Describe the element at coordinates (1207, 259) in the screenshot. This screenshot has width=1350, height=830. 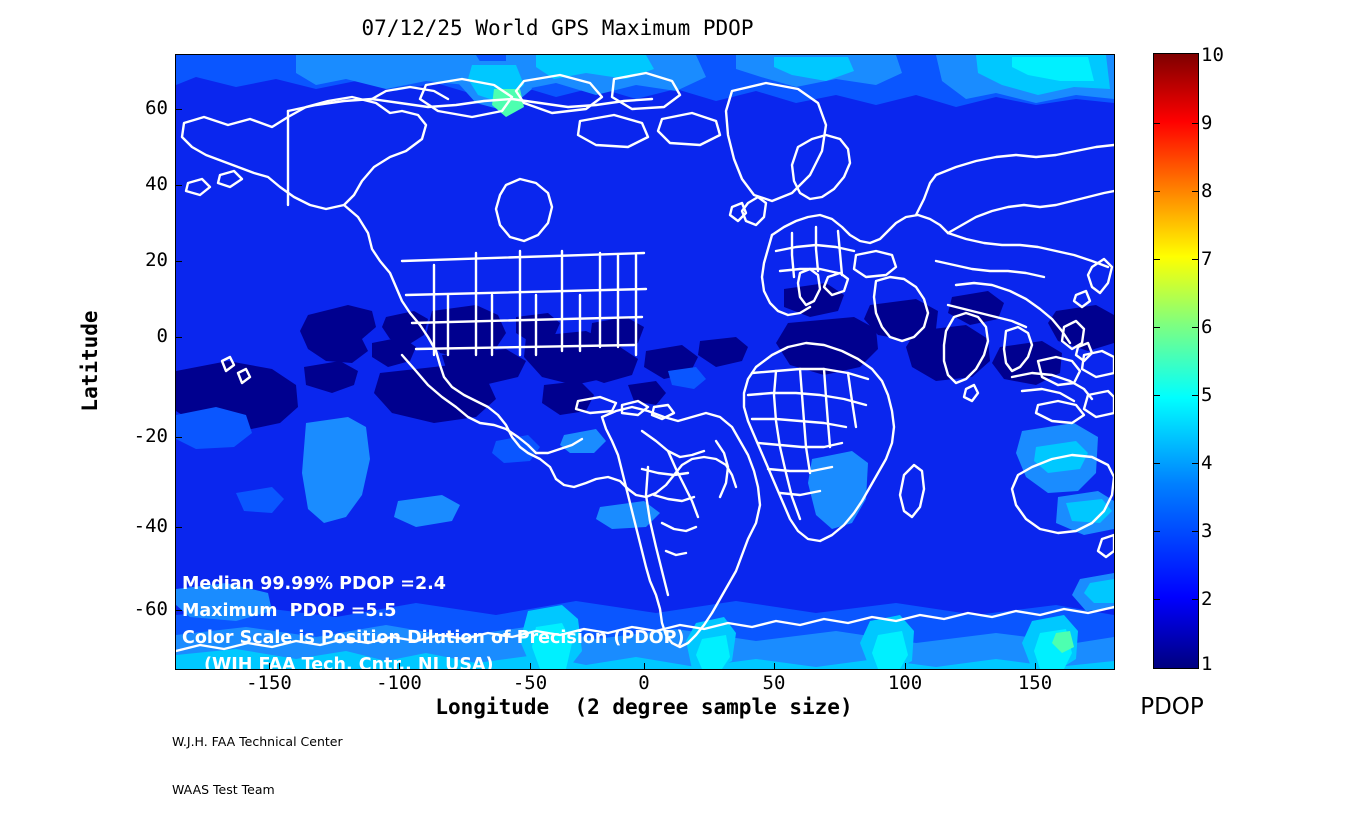
I see `colorbar-tick-label: 7` at that location.